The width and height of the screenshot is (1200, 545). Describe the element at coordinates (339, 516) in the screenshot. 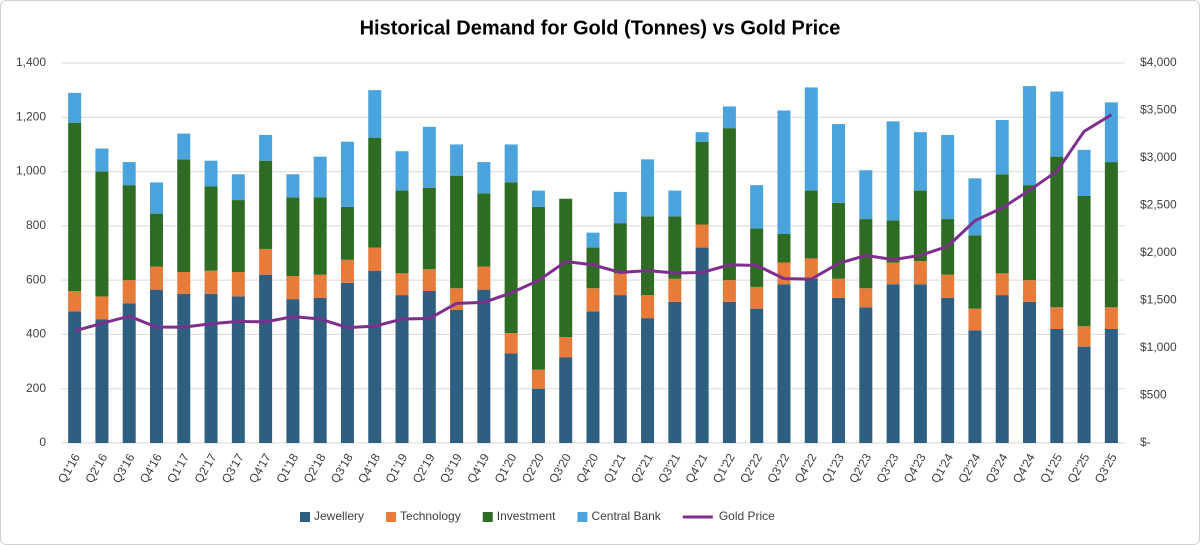

I see `legend-label: Jewellery` at that location.